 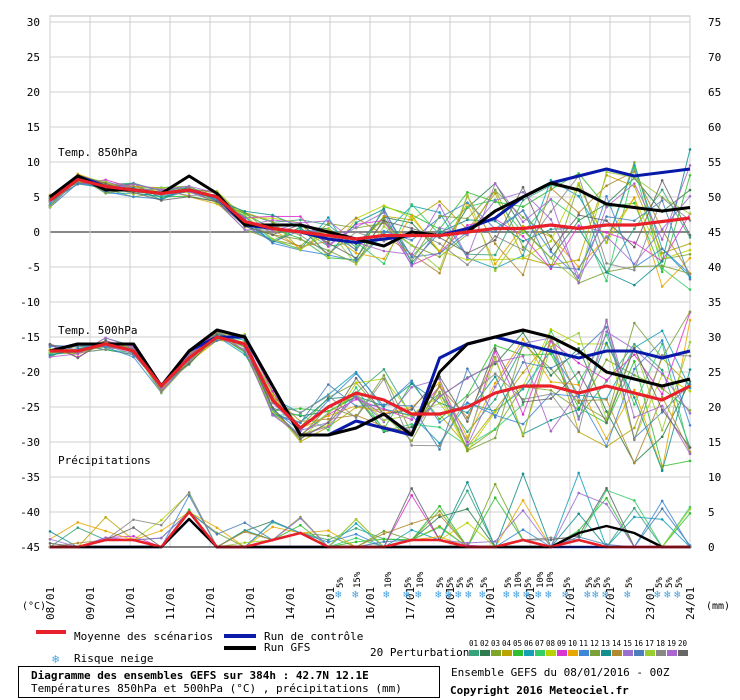 What do you see at coordinates (650, 603) in the screenshot?
I see `date-tick-label: 23/01` at bounding box center [650, 603].